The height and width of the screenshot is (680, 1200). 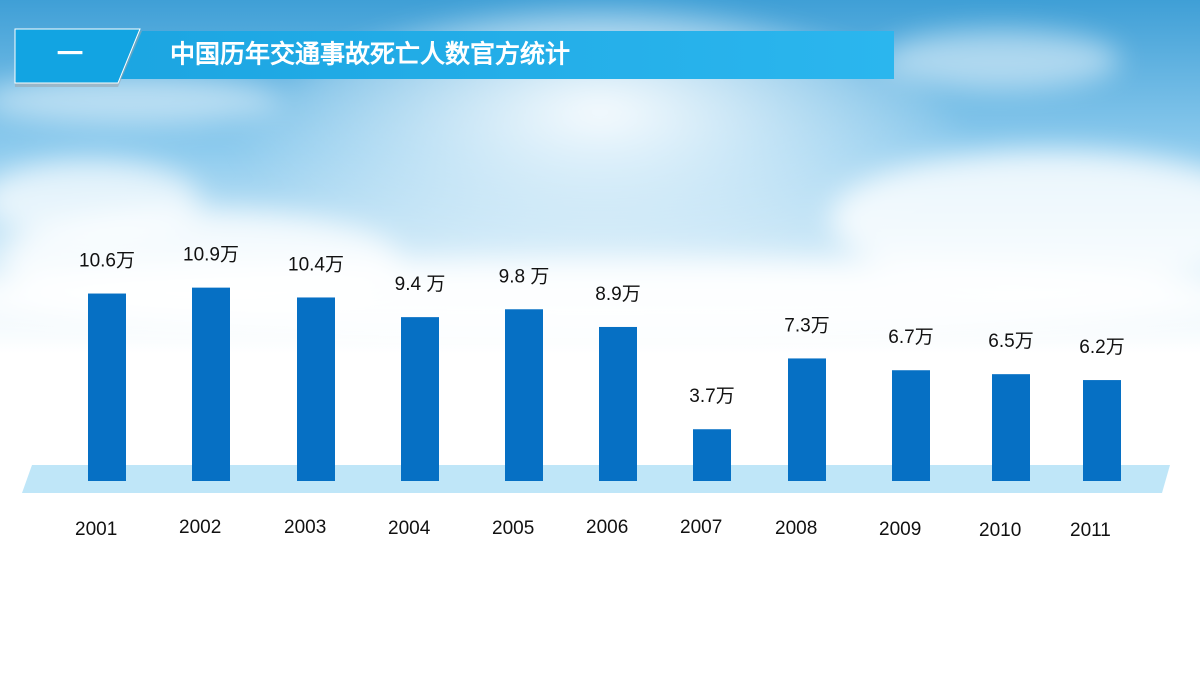 I want to click on value-label: 10.9万, so click(x=211, y=255).